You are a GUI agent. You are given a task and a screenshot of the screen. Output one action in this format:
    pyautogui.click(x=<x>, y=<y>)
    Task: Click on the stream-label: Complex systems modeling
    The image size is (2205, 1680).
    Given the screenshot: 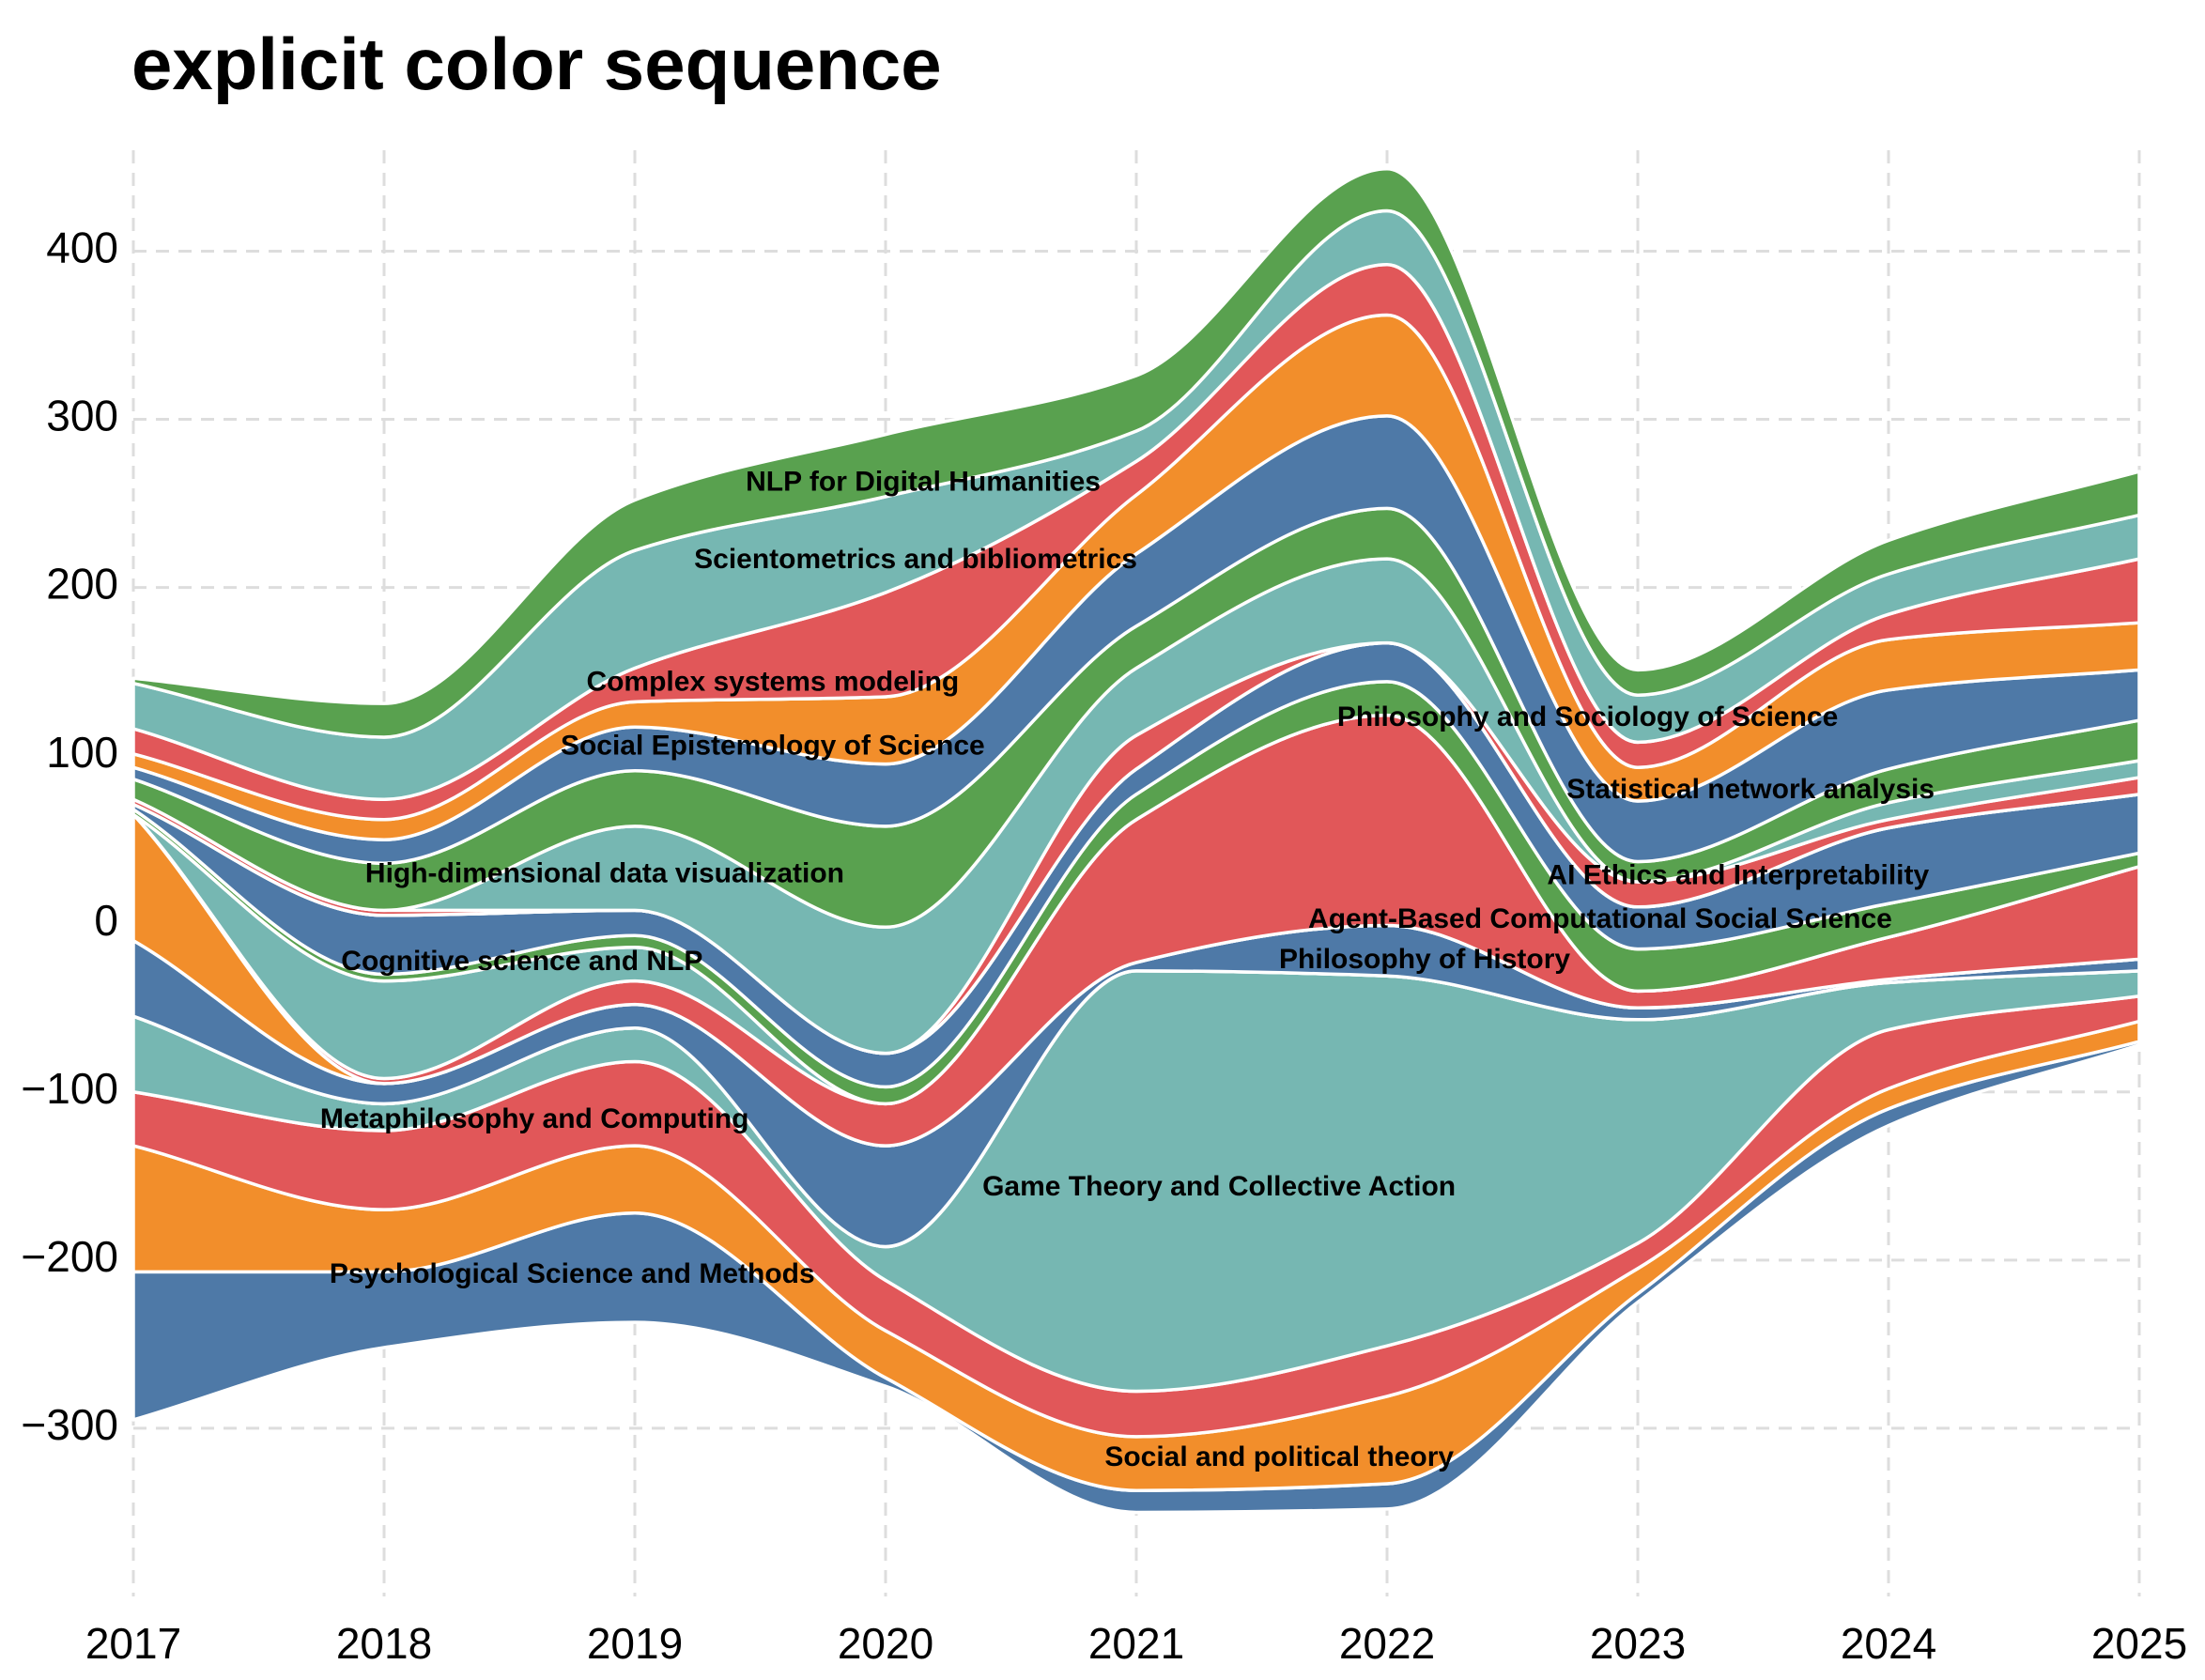 What is the action you would take?
    pyautogui.click(x=773, y=682)
    